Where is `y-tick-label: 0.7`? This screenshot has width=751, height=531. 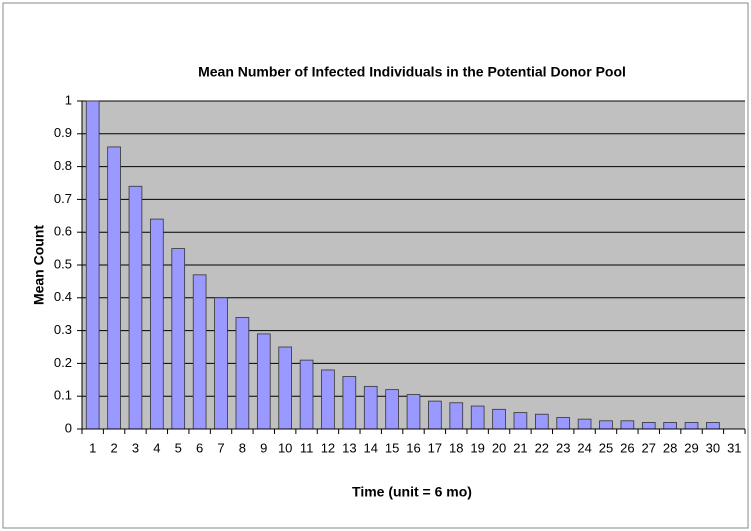
y-tick-label: 0.7 is located at coordinates (63, 198).